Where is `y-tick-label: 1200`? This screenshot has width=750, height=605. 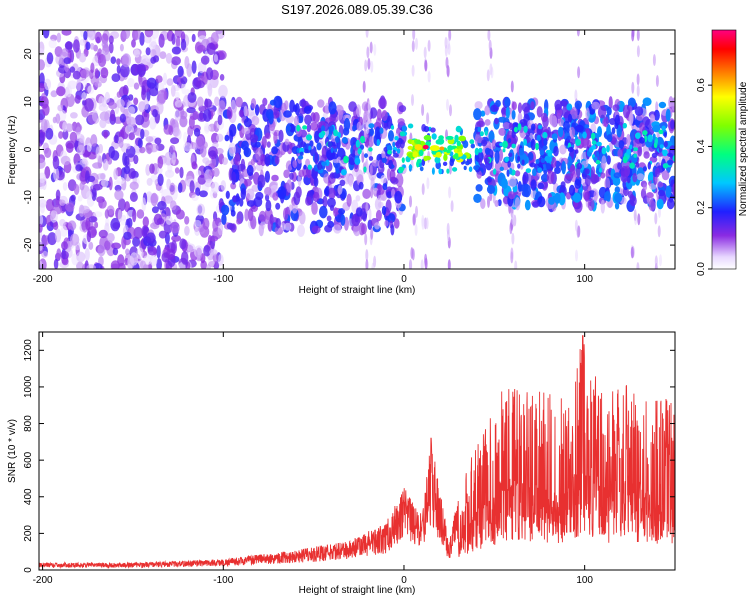
y-tick-label: 1200 is located at coordinates (28, 350).